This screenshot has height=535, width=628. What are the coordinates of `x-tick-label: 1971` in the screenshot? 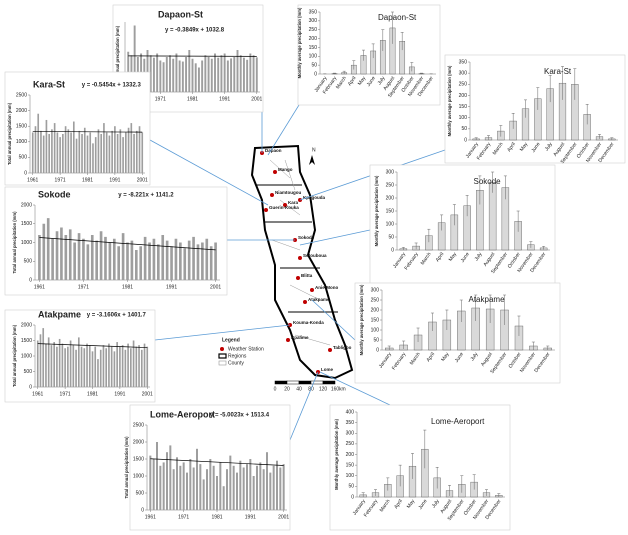 It's located at (183, 517).